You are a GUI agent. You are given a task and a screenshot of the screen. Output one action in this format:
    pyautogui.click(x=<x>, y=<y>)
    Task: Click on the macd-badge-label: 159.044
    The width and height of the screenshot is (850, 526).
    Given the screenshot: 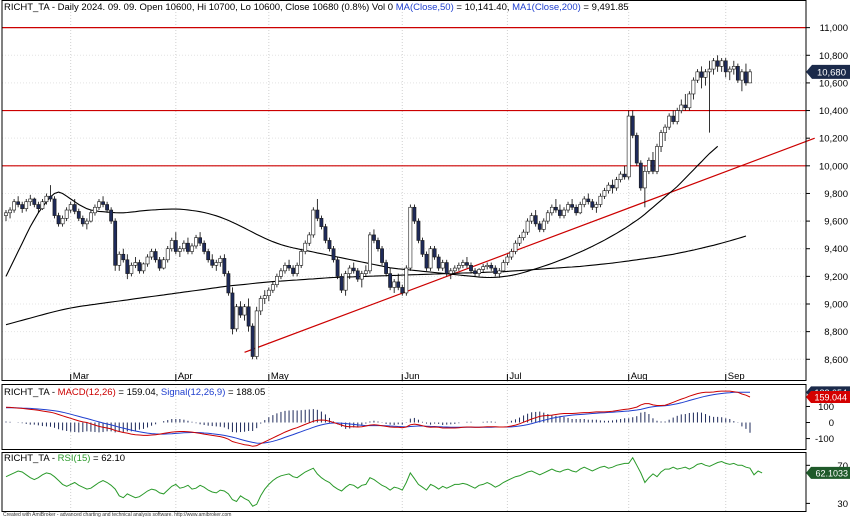 What is the action you would take?
    pyautogui.click(x=830, y=397)
    